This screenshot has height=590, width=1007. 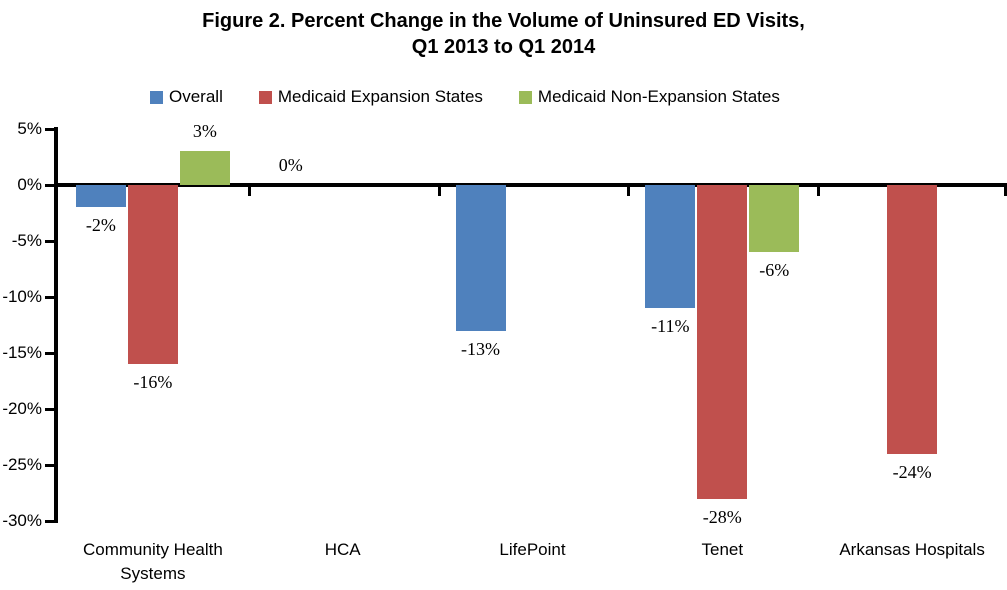 What do you see at coordinates (22, 296) in the screenshot?
I see `y-axis-tick-label: -10%` at bounding box center [22, 296].